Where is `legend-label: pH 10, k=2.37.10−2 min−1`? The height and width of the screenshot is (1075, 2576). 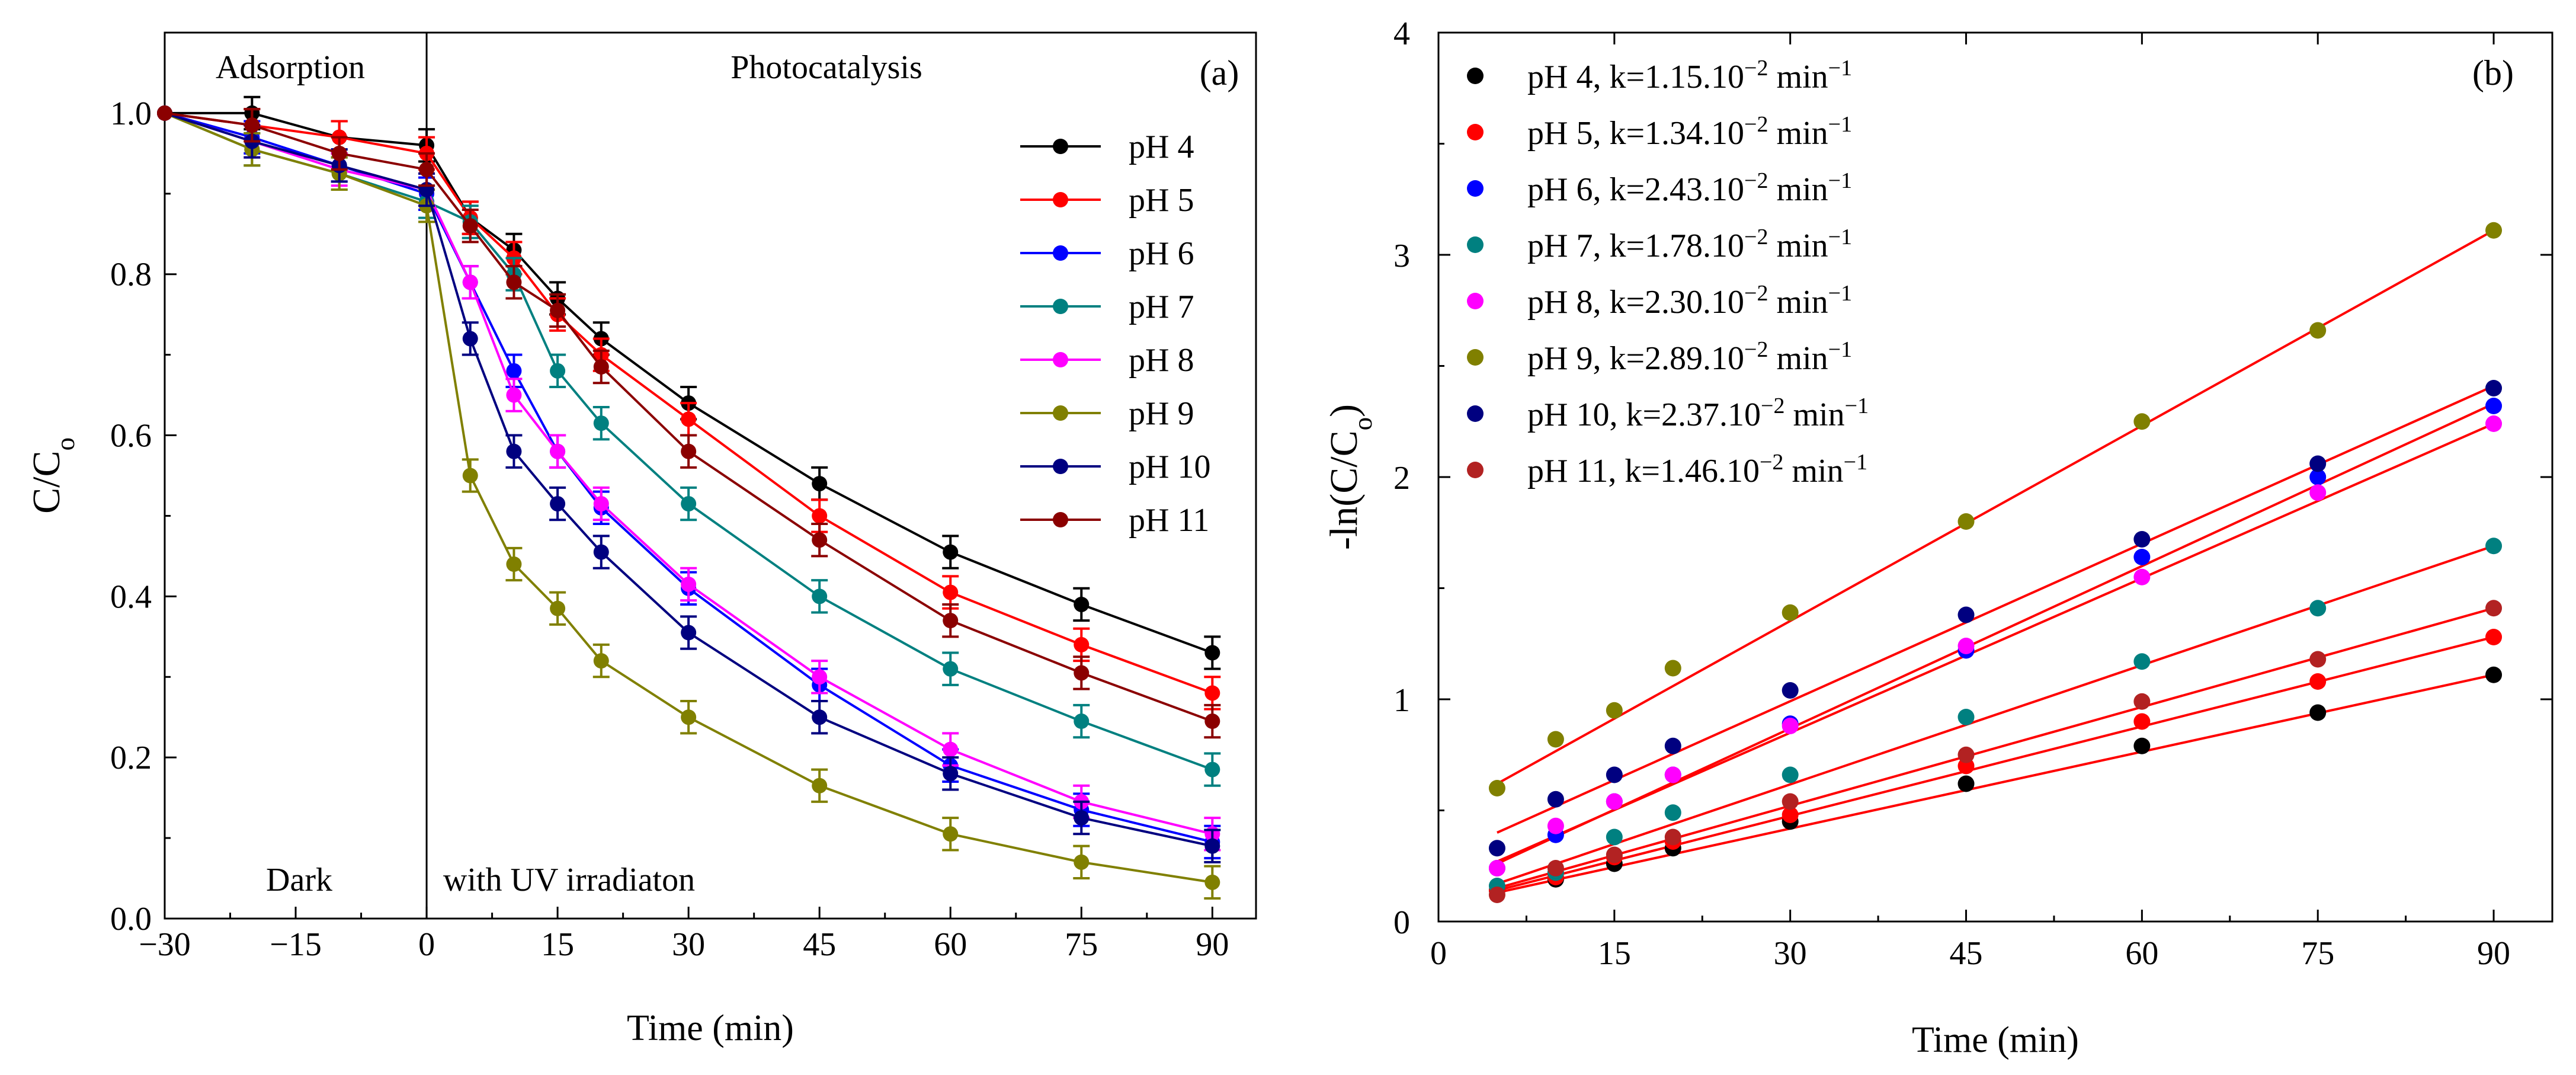
legend-label: pH 10, k=2.37.10−2 min−1 is located at coordinates (1698, 413).